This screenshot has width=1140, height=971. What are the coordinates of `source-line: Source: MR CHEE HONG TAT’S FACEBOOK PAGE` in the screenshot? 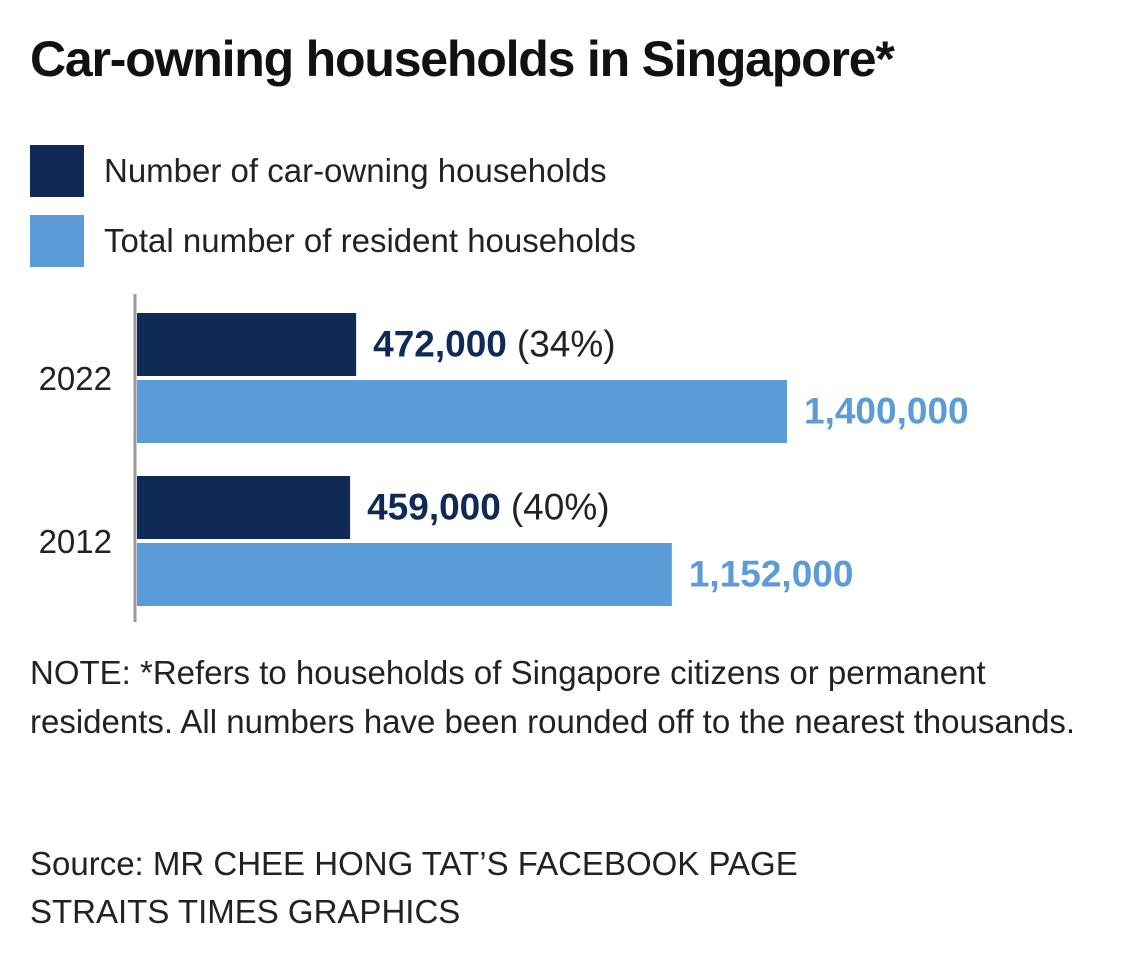 It's located at (414, 863).